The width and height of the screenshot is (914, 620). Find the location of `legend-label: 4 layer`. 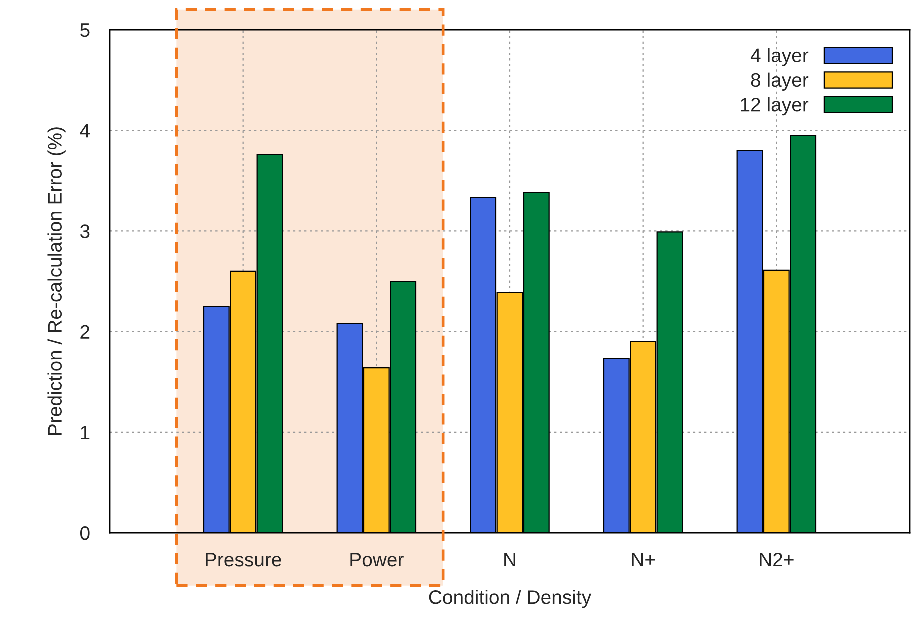

legend-label: 4 layer is located at coordinates (779, 57).